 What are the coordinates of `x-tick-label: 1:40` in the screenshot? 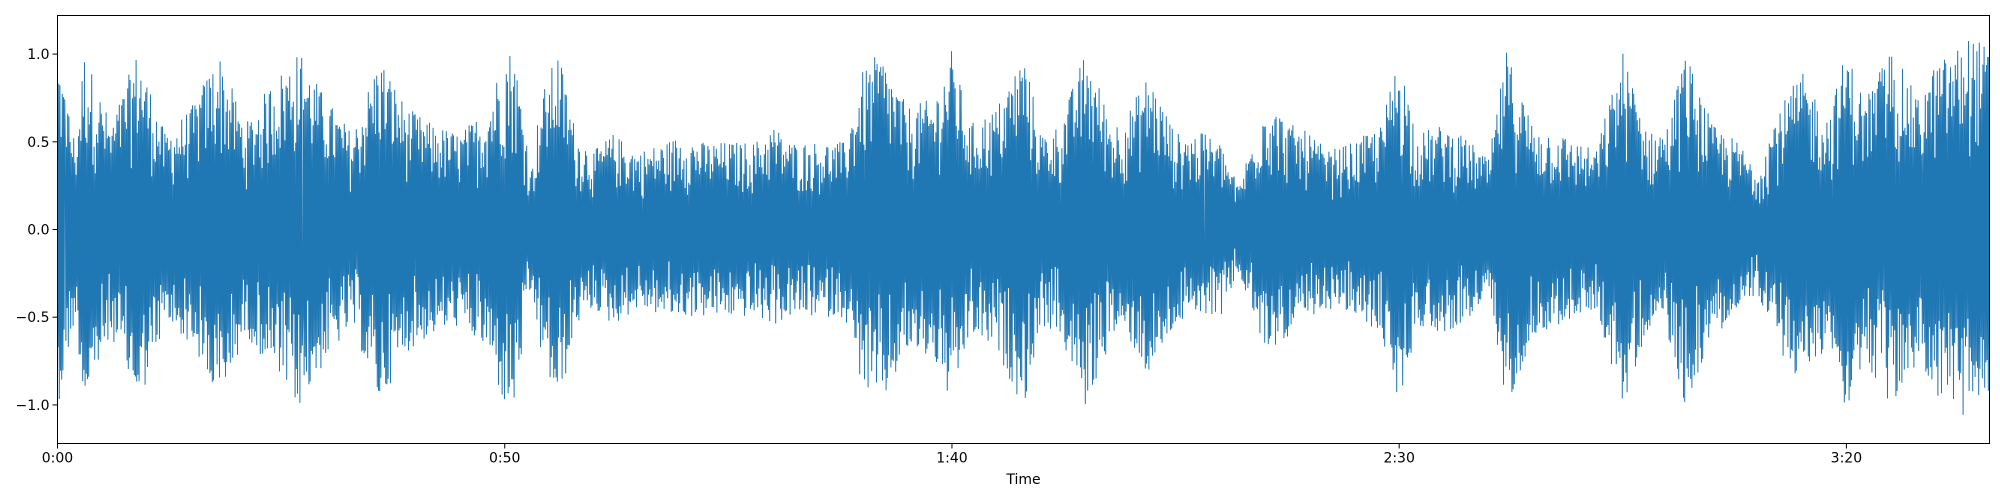 It's located at (951, 459).